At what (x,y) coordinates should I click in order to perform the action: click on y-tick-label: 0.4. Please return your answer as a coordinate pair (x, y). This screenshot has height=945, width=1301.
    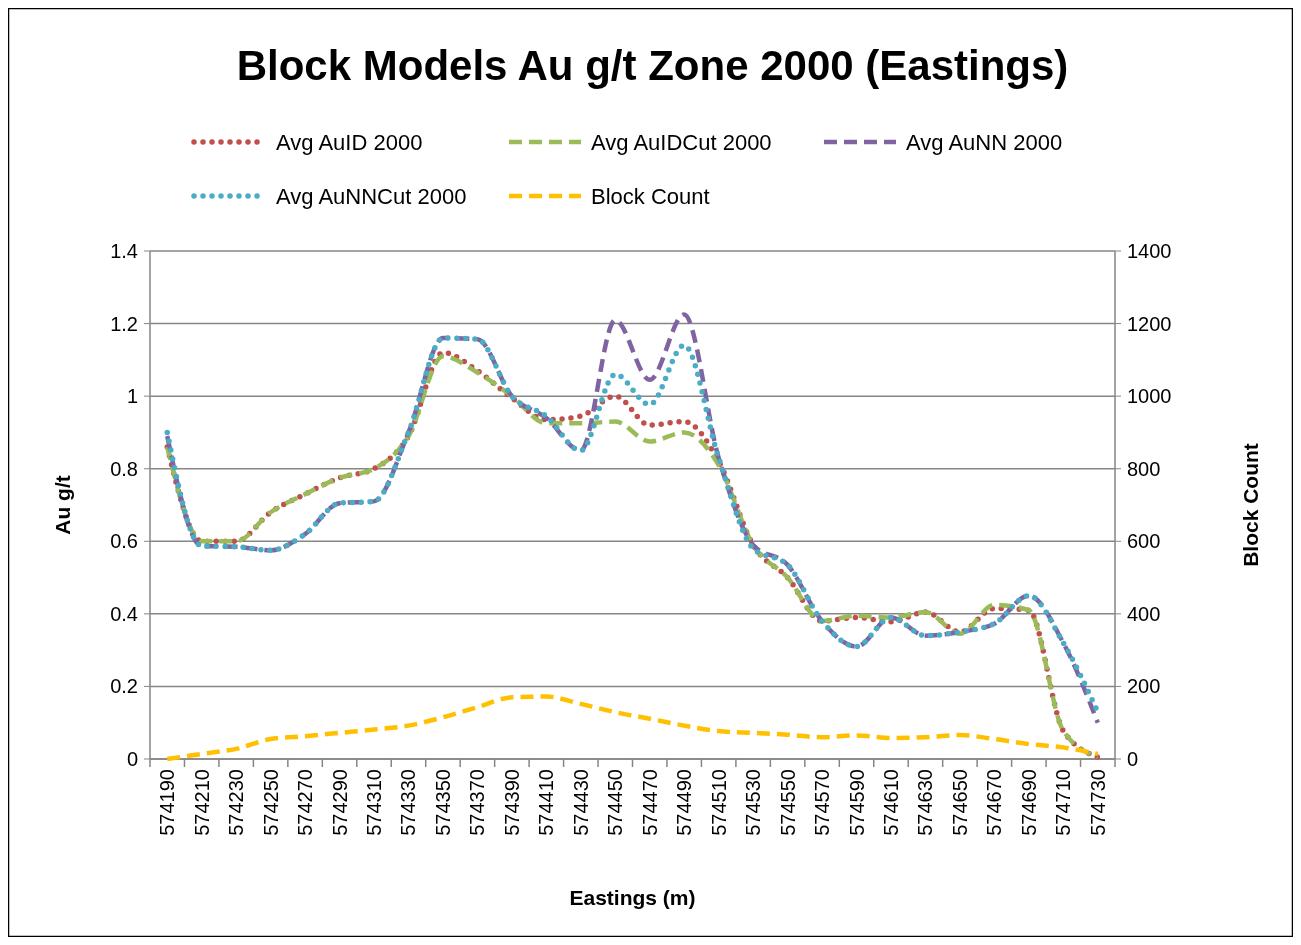
    Looking at the image, I should click on (124, 613).